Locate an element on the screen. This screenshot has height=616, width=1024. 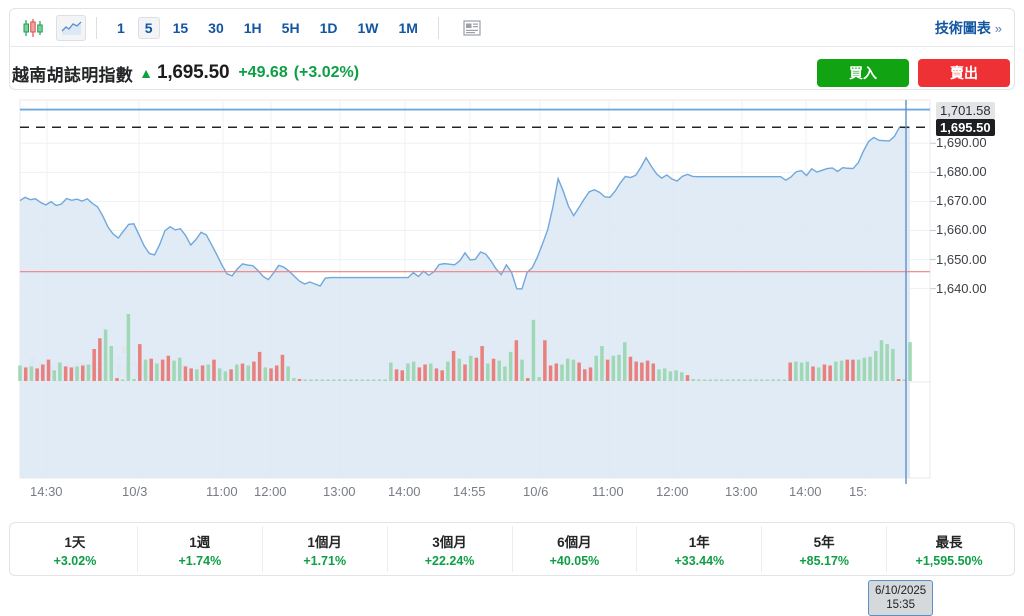
chart-toolbar: 1 5 15 30 1H 5H 1D 1W 1M 技術圖表 » is located at coordinates (512, 28).